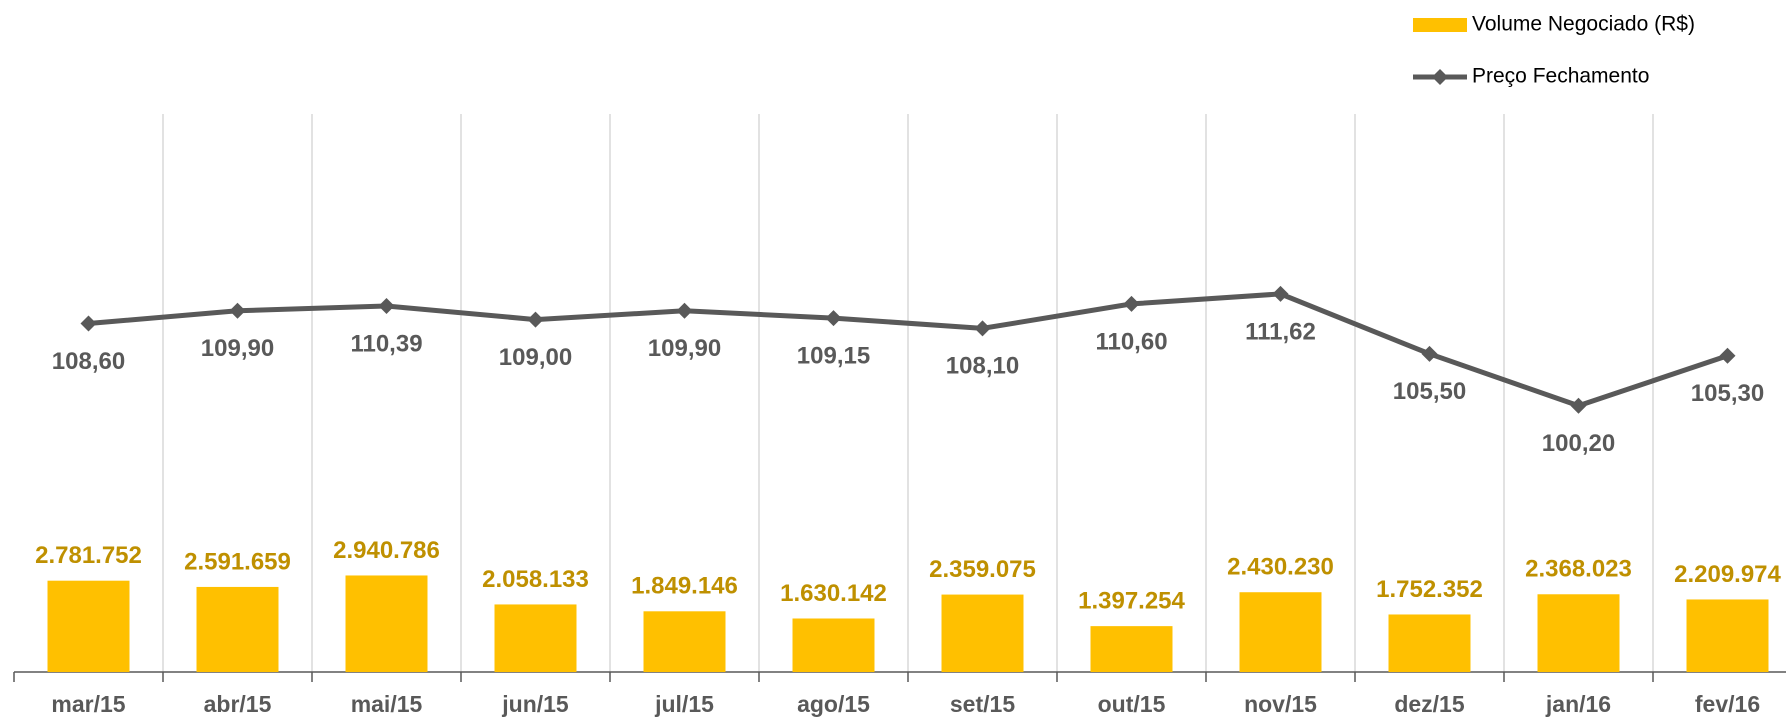  Describe the element at coordinates (1578, 704) in the screenshot. I see `x-tick-label: jan/16` at that location.